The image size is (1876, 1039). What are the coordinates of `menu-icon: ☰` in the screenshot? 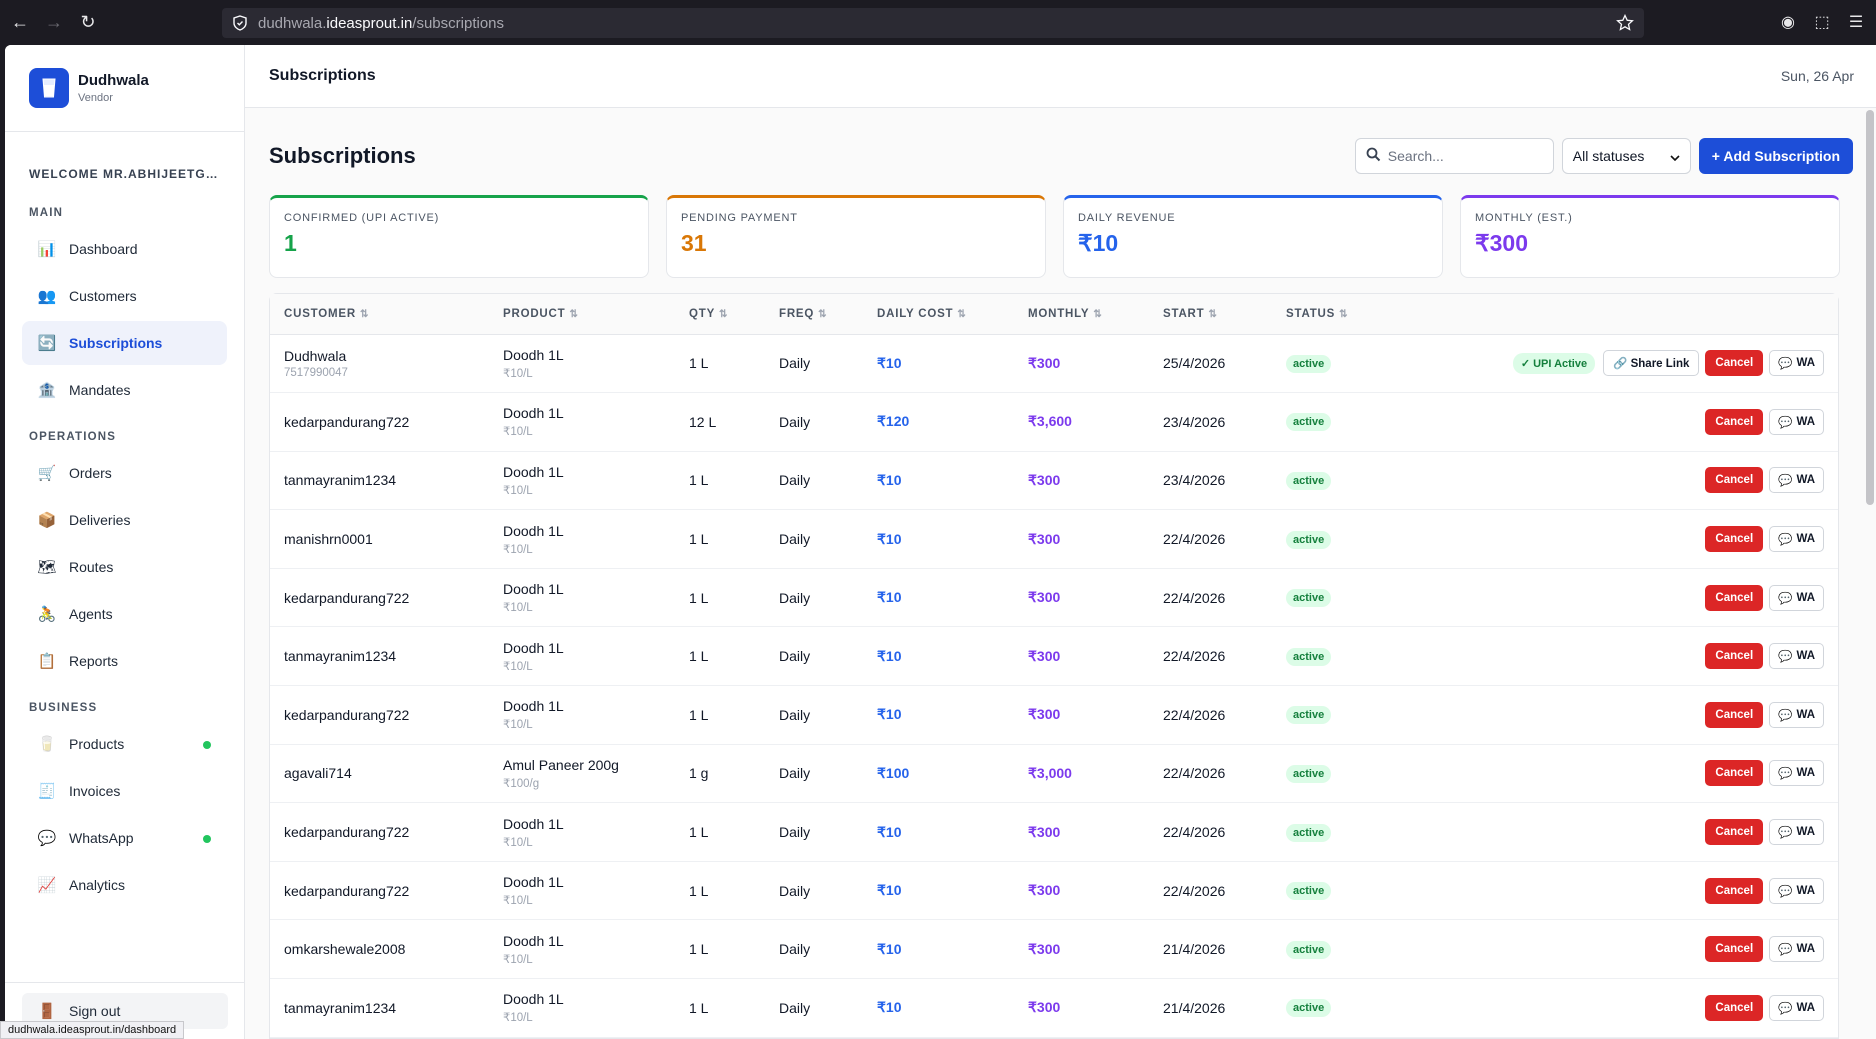 It's located at (1856, 22).